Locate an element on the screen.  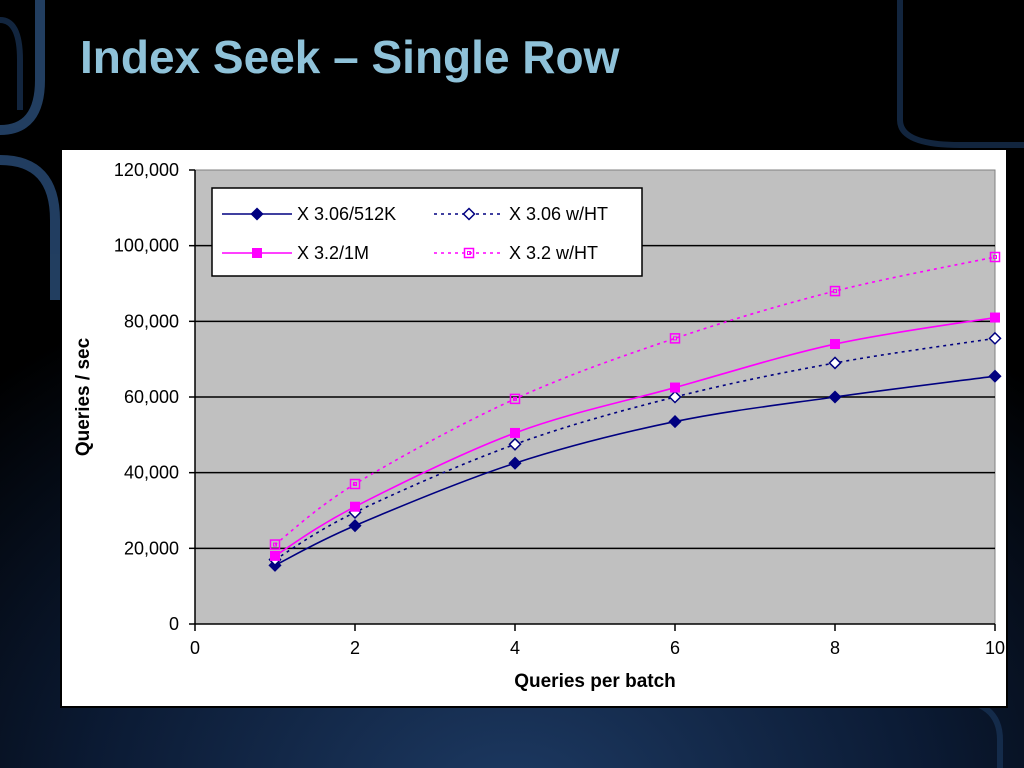
y-tick-label: 20,000 is located at coordinates (151, 548).